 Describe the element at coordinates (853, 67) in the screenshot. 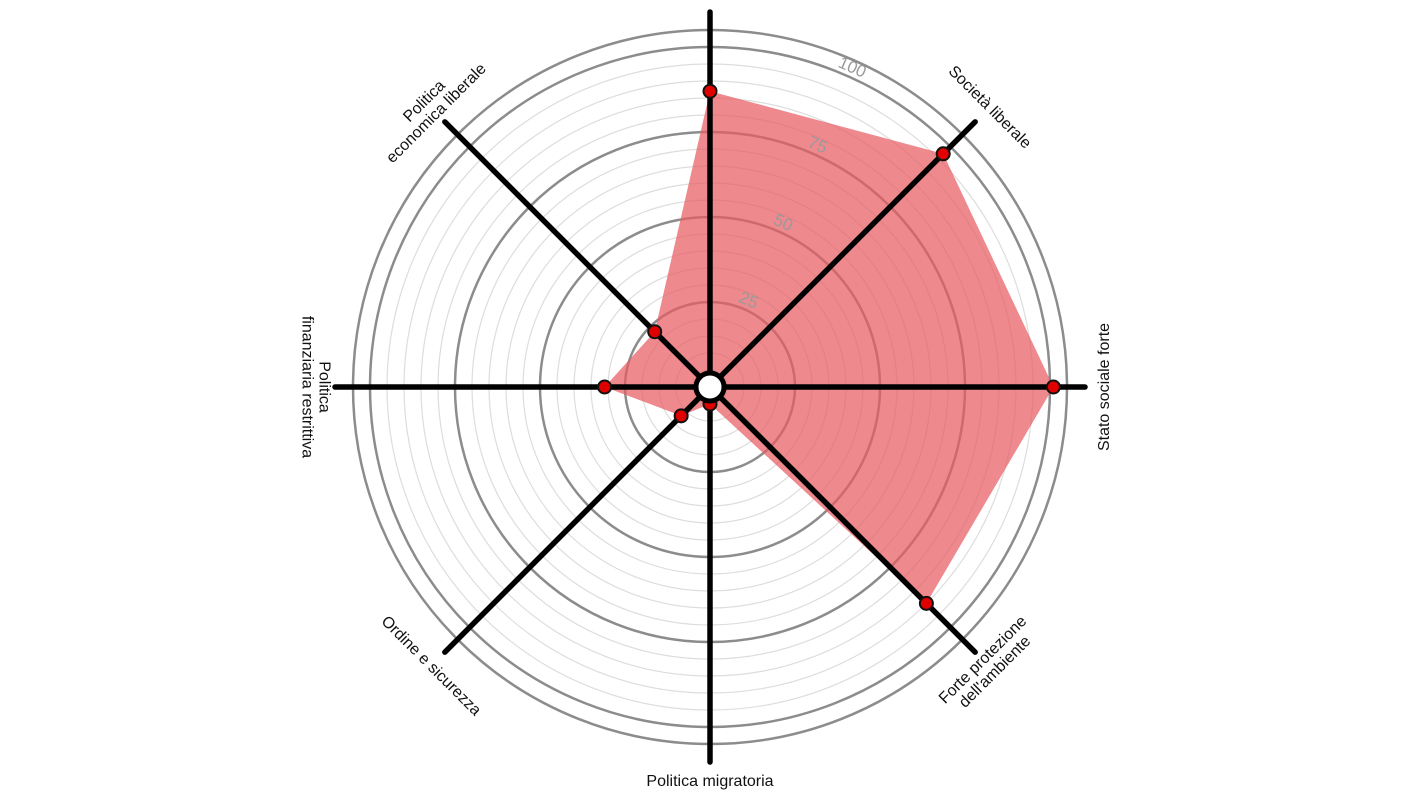

I see `tick-label: 100` at that location.